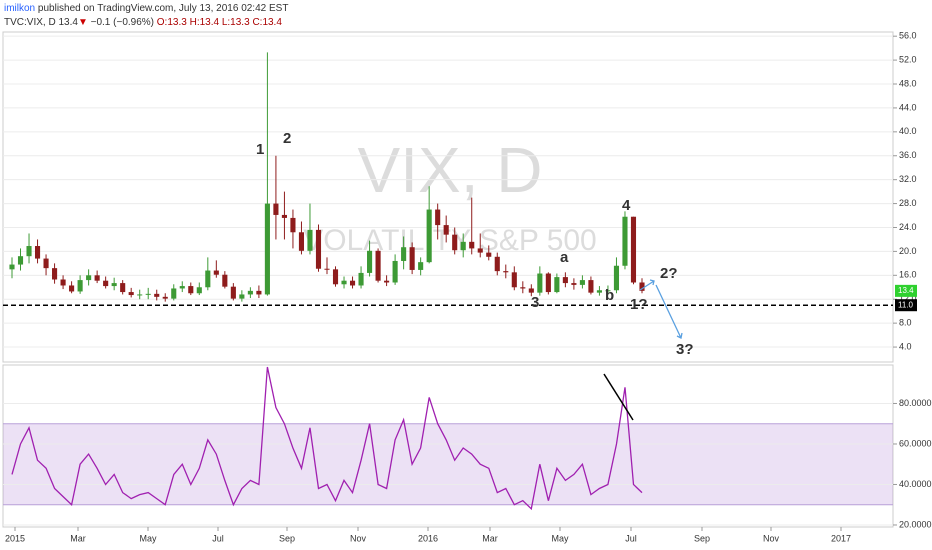 Image resolution: width=932 pixels, height=550 pixels. I want to click on projection-arrows, so click(661, 309).